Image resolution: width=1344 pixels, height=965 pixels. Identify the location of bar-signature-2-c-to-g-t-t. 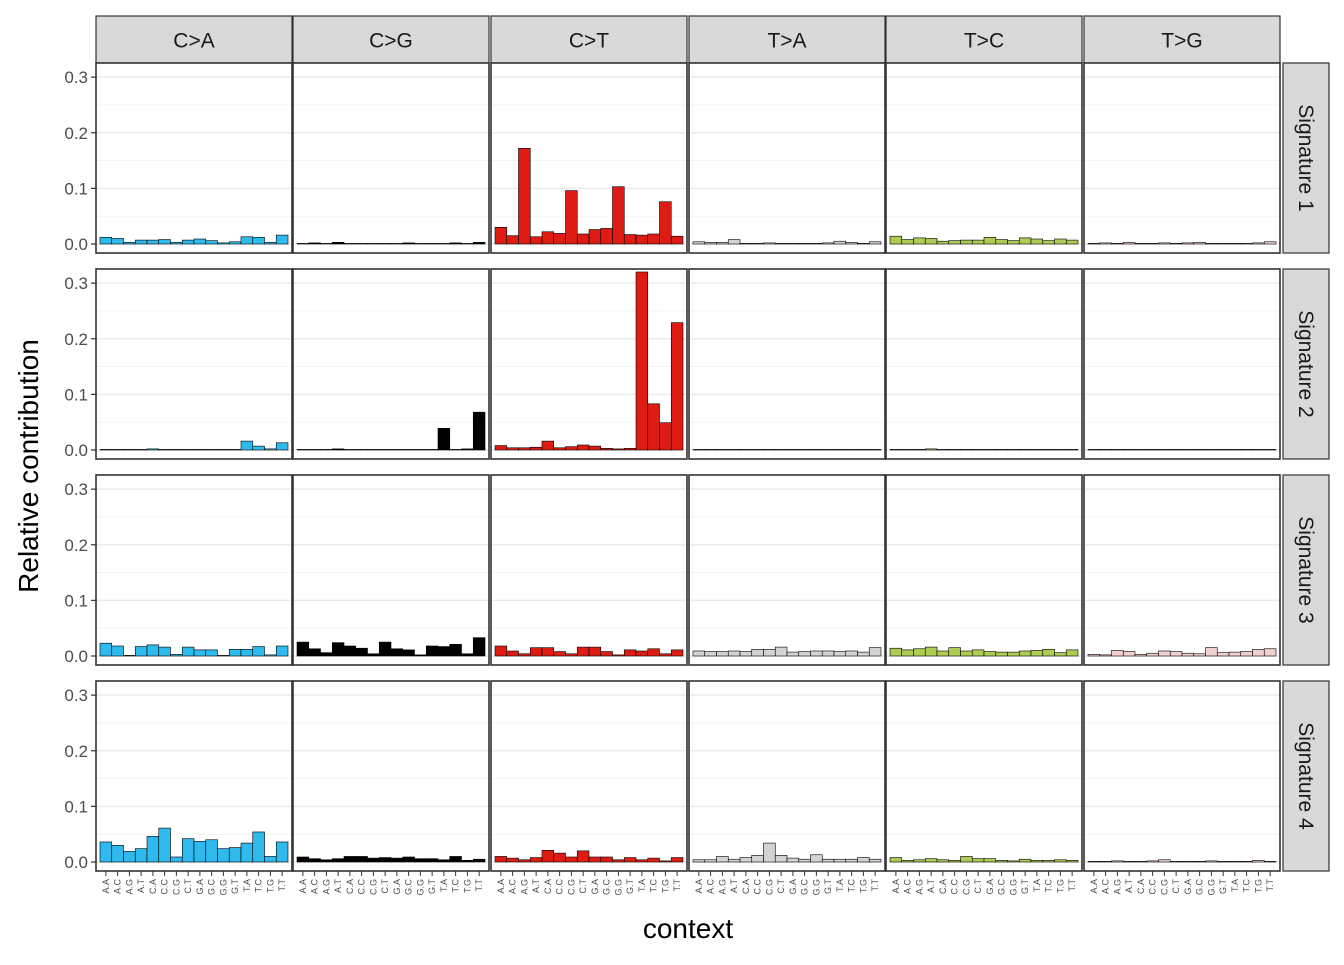
(479, 431).